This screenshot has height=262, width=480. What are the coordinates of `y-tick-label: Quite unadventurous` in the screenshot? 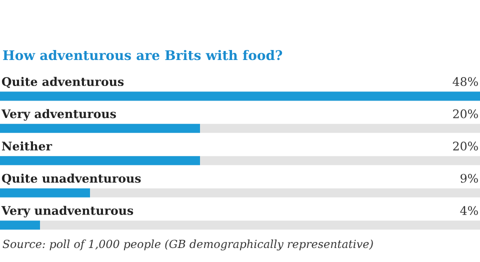 It's located at (71, 179).